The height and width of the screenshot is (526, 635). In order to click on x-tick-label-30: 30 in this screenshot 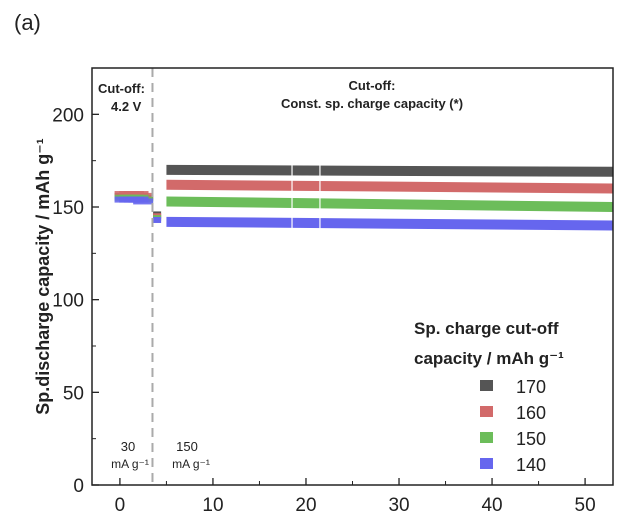, I will do `click(398, 505)`.